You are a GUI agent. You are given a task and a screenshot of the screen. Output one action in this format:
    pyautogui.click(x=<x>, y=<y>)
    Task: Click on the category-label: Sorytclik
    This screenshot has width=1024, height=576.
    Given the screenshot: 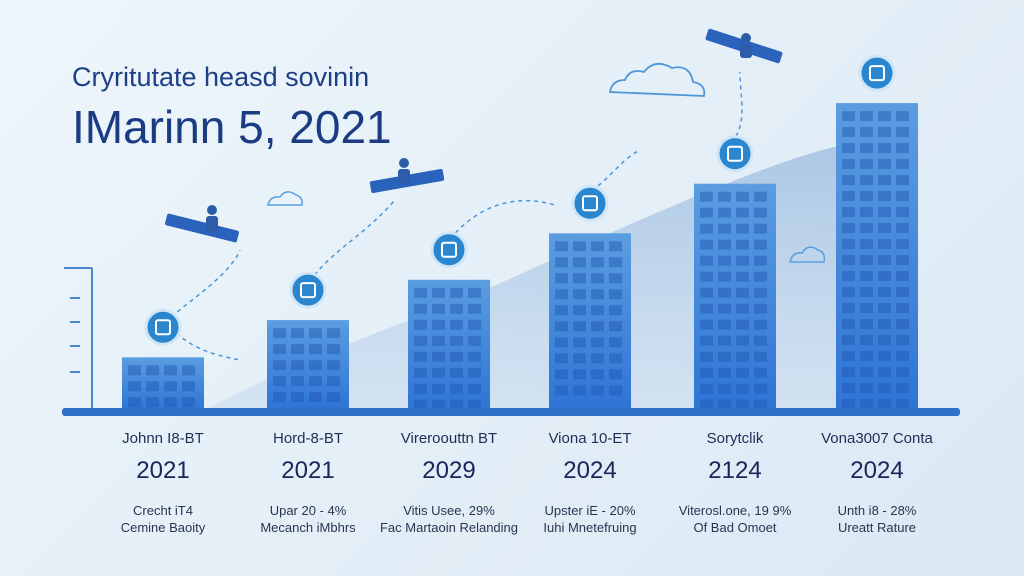 What is the action you would take?
    pyautogui.click(x=735, y=438)
    